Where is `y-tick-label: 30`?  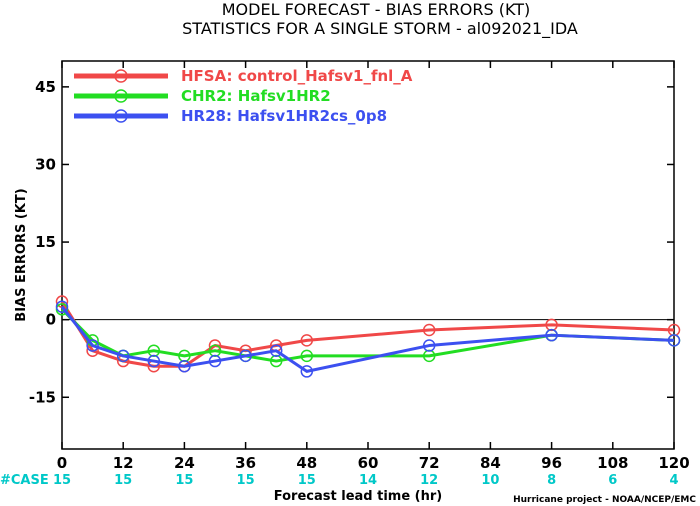 y-tick-label: 30 is located at coordinates (45, 164).